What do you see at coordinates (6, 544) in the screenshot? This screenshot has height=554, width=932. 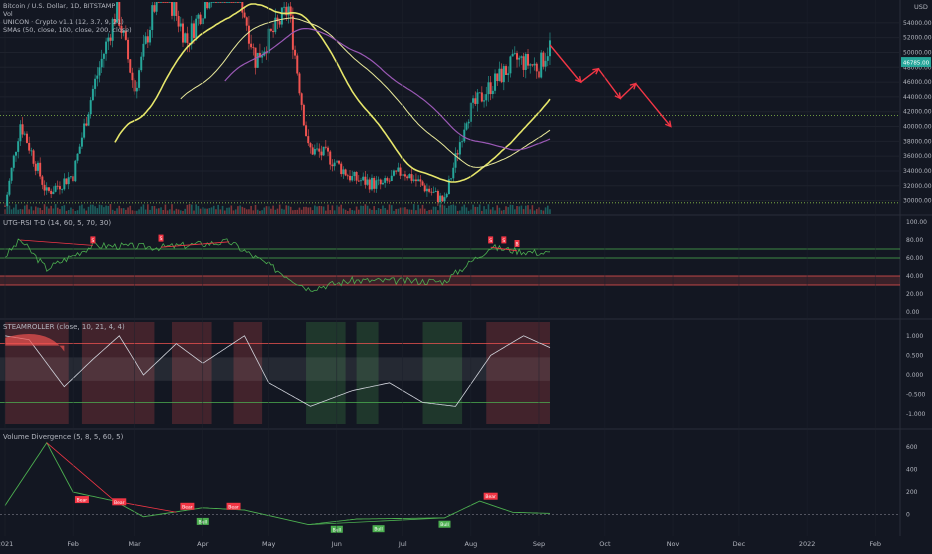 I see `time-axis-label: 2021` at bounding box center [6, 544].